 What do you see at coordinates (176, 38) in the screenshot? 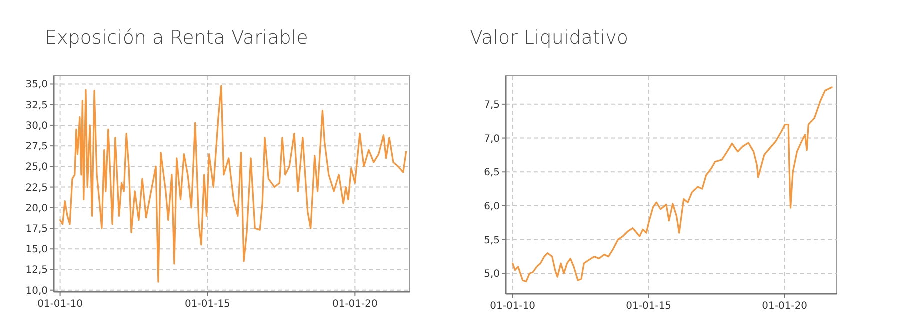
I see `chart-title: Exposición a Renta Variable` at bounding box center [176, 38].